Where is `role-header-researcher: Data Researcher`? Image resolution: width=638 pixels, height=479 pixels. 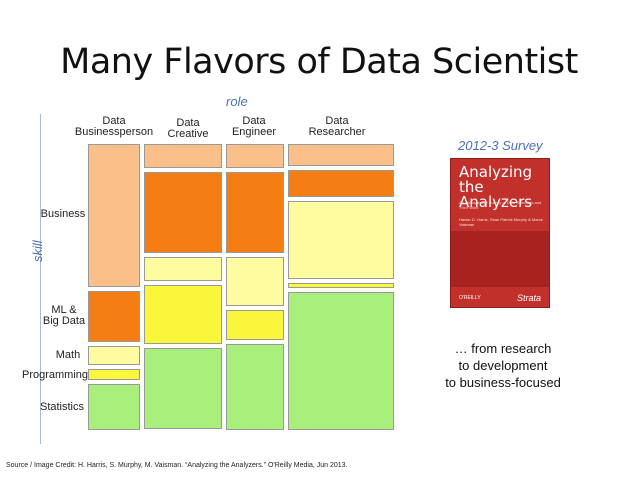 role-header-researcher: Data Researcher is located at coordinates (337, 126).